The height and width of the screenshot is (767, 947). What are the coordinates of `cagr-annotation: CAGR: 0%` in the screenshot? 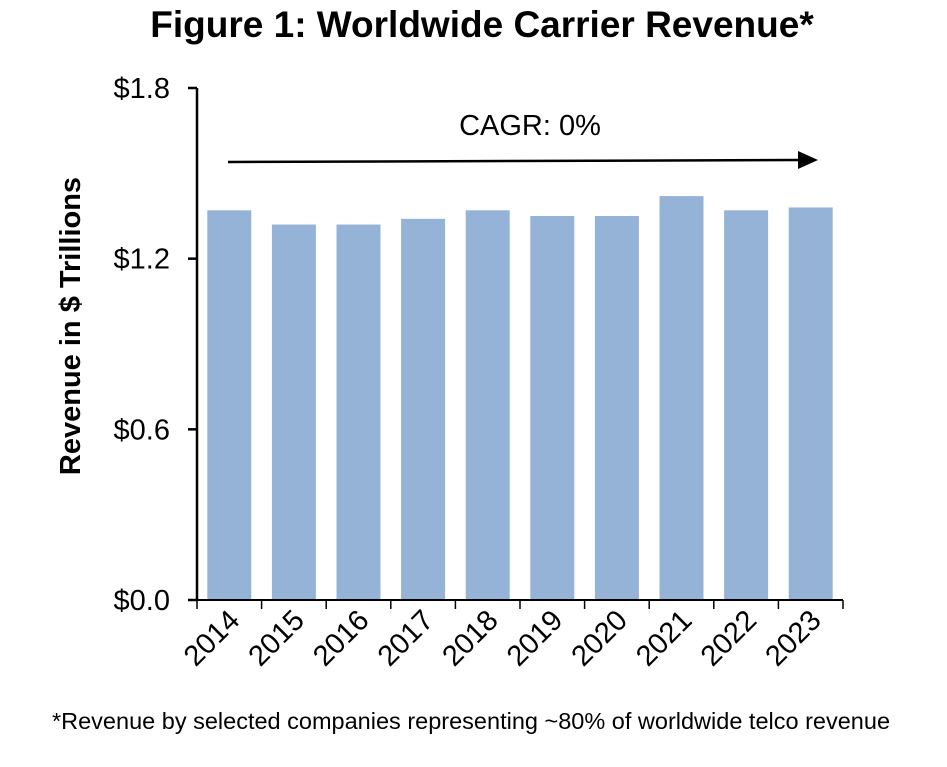 It's located at (530, 126).